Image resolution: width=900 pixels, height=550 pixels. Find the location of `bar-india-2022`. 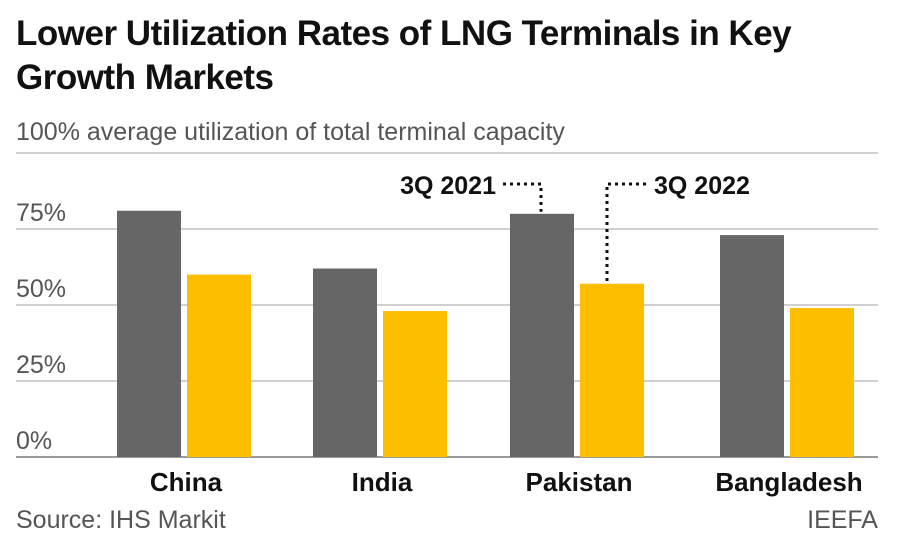

bar-india-2022 is located at coordinates (415, 384).